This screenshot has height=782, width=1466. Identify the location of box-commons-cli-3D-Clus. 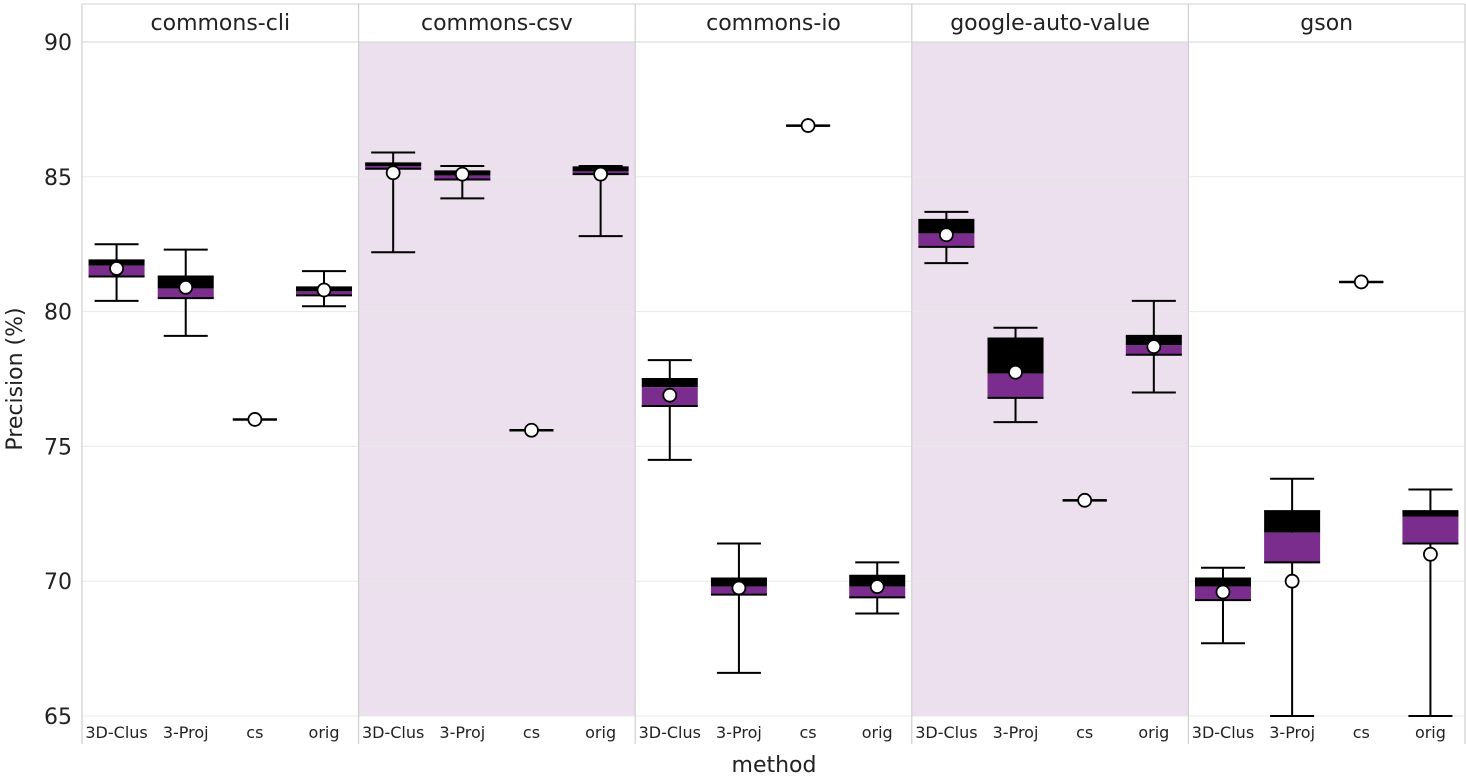
(116, 272).